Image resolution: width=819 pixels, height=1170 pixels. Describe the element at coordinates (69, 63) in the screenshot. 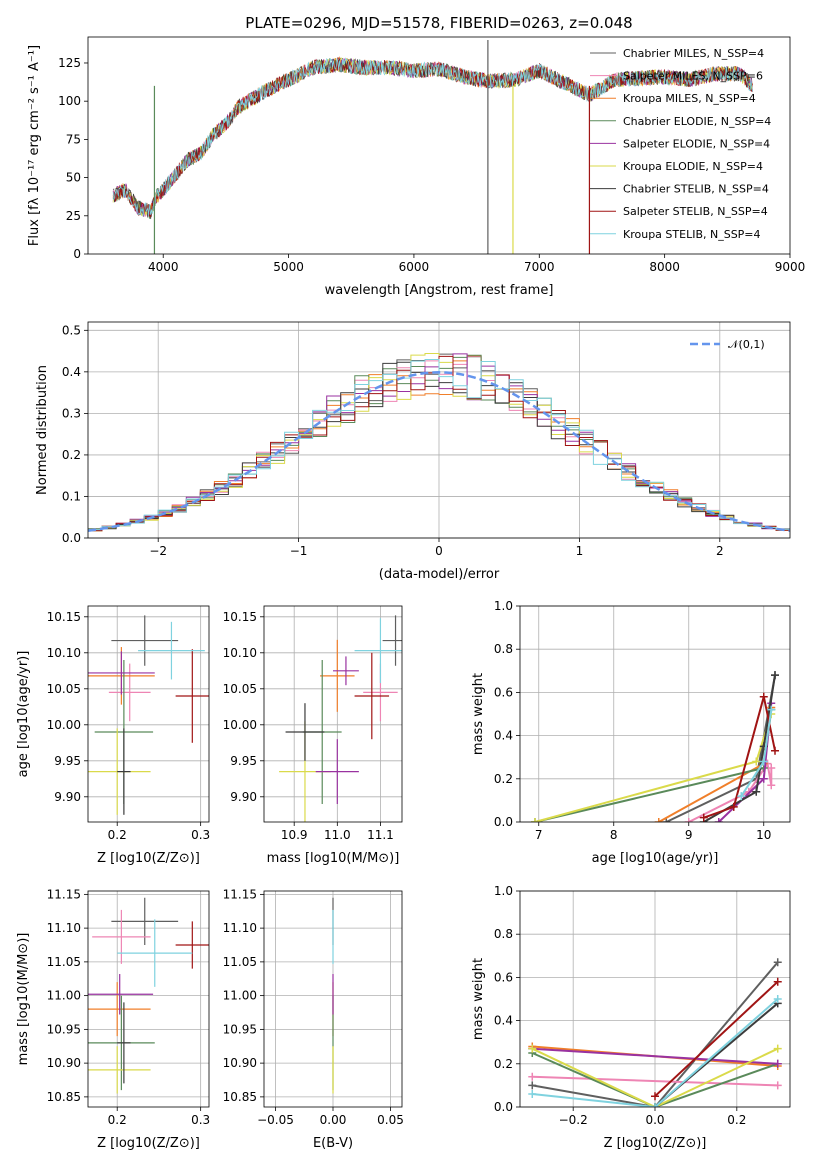

I see `y-tick-label: 125` at that location.